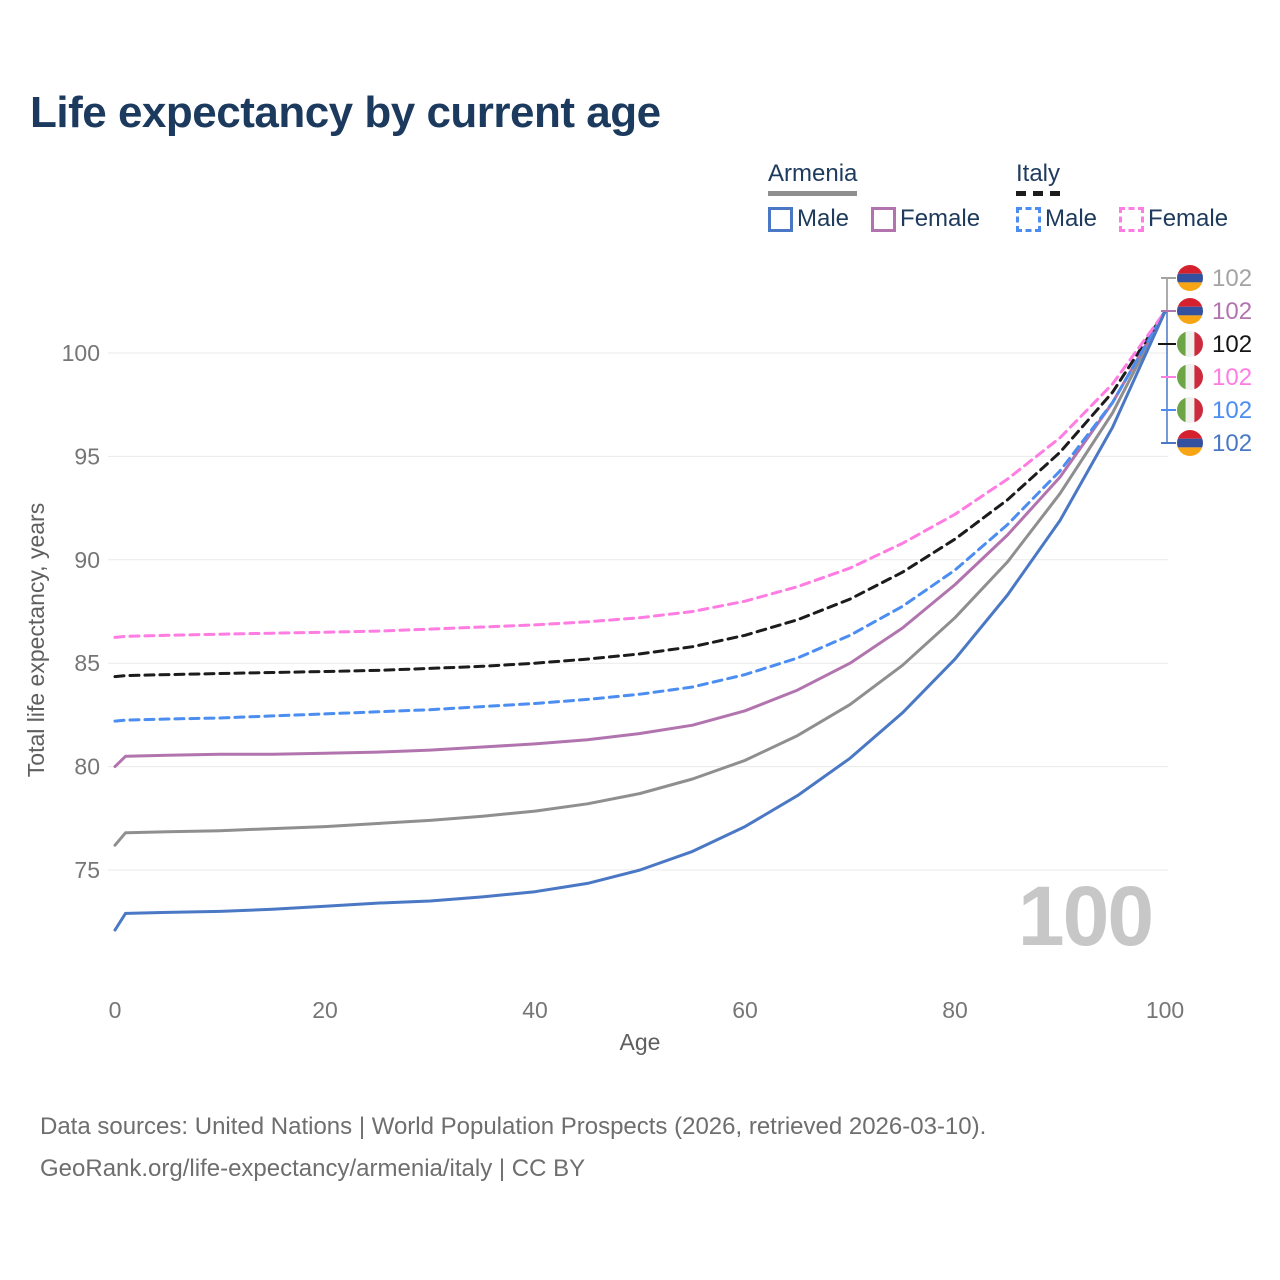  What do you see at coordinates (87, 870) in the screenshot?
I see `y-tick-label: 75` at bounding box center [87, 870].